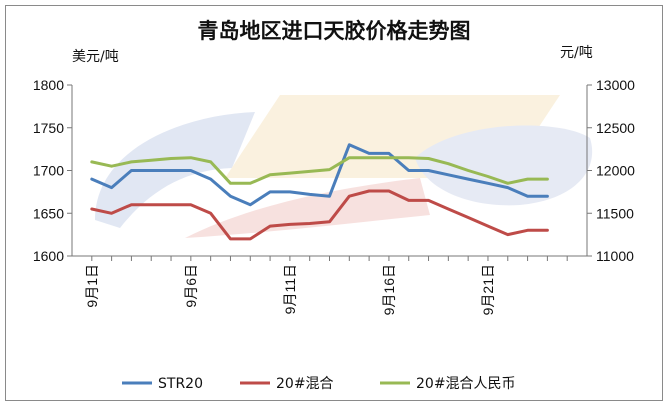 The height and width of the screenshot is (407, 669). What do you see at coordinates (615, 213) in the screenshot?
I see `y-right-tick-label: 11500` at bounding box center [615, 213].